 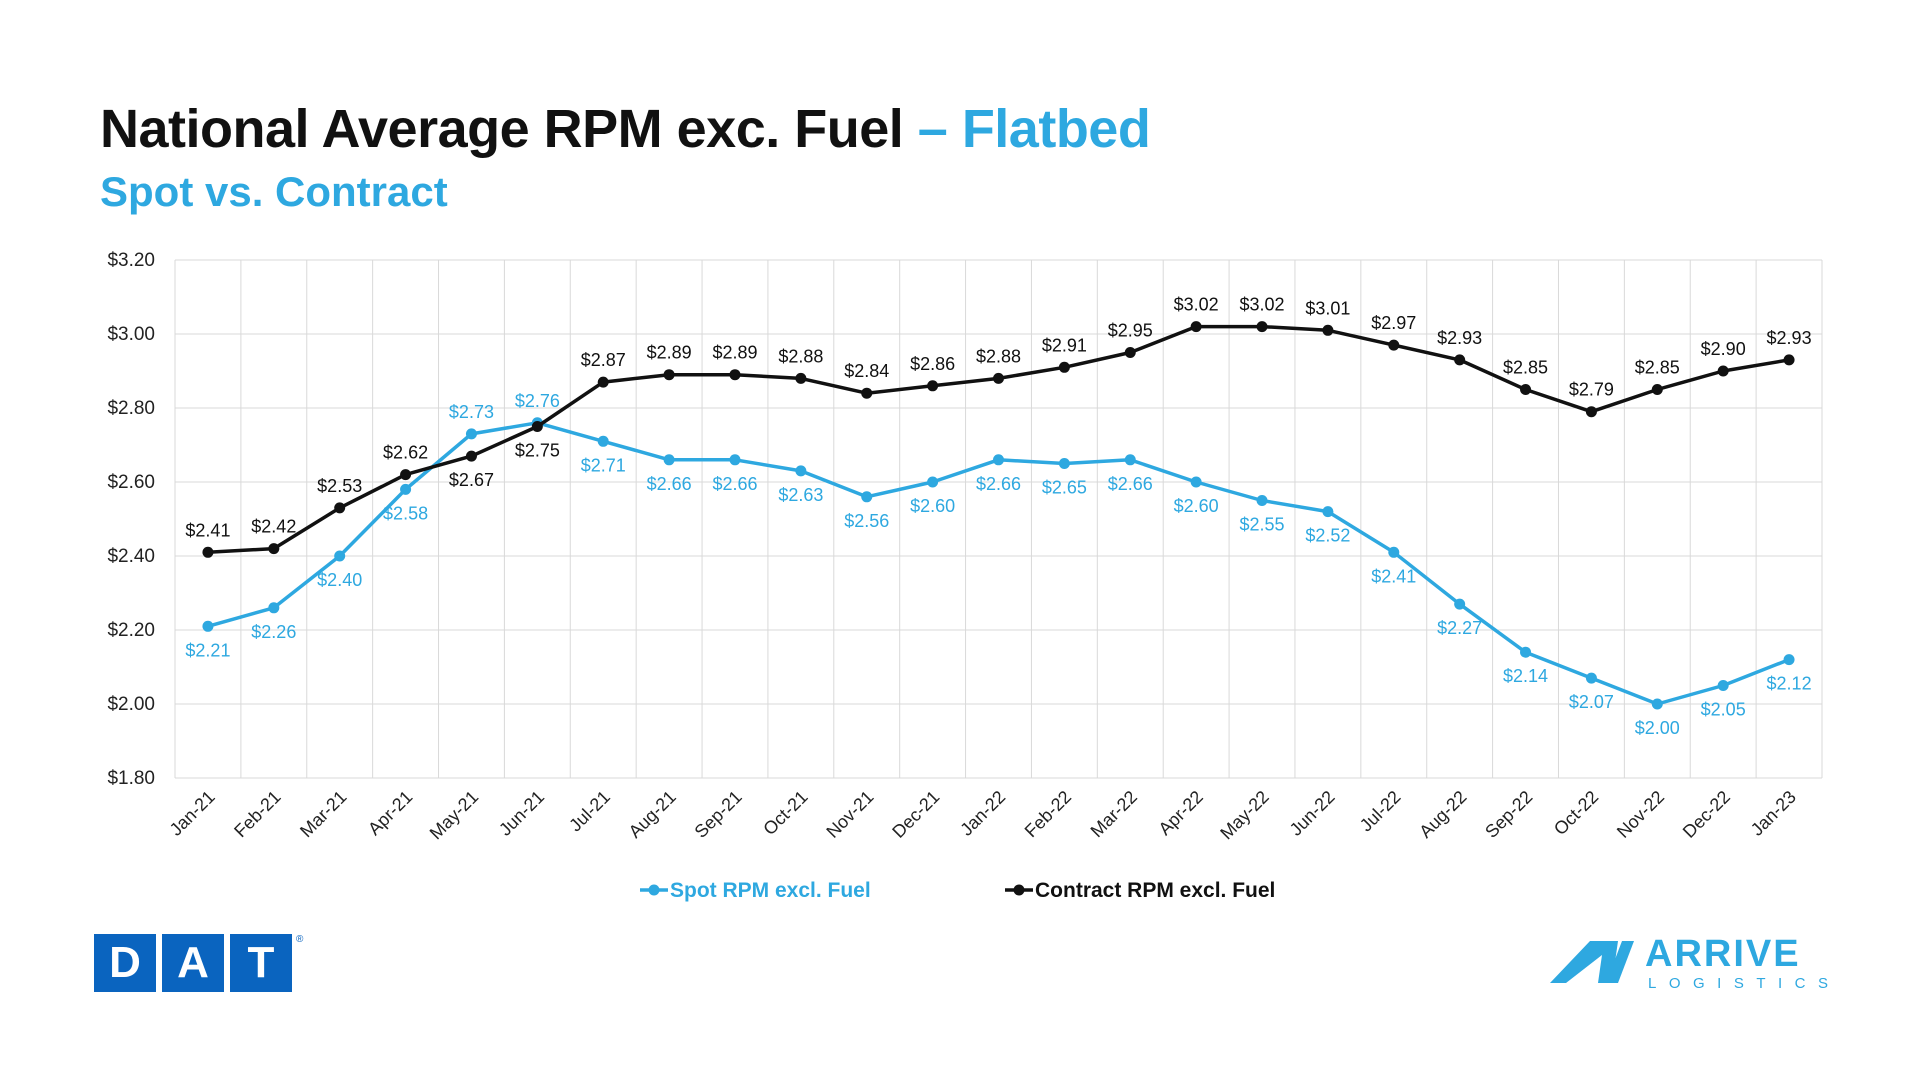 What do you see at coordinates (207, 530) in the screenshot?
I see `contract-data-label: $2.41` at bounding box center [207, 530].